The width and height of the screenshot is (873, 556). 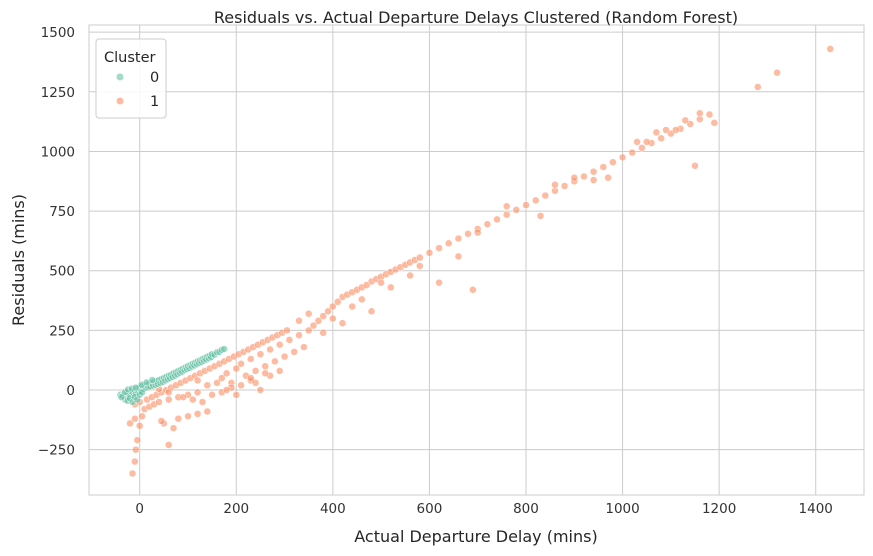 I want to click on y-tick-label: 750, so click(x=62, y=212).